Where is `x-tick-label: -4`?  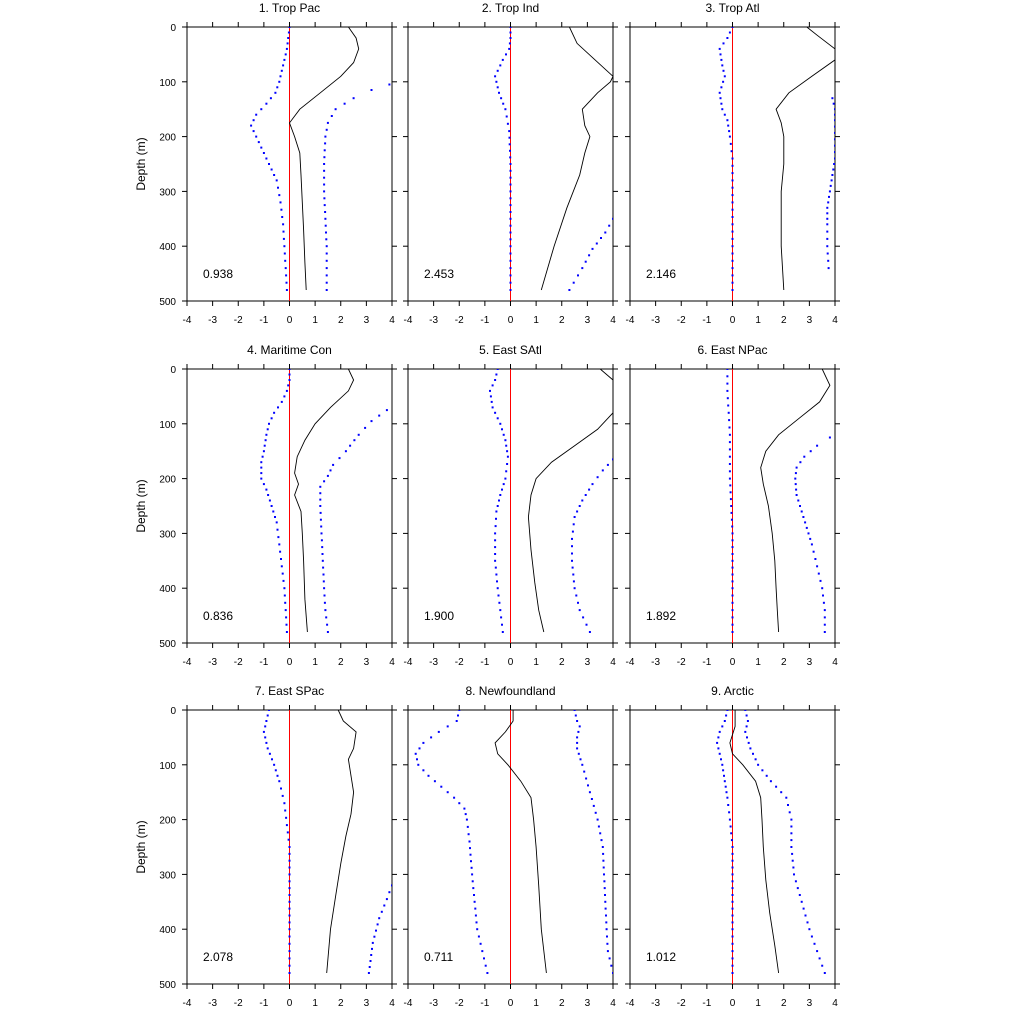 x-tick-label: -4 is located at coordinates (187, 320).